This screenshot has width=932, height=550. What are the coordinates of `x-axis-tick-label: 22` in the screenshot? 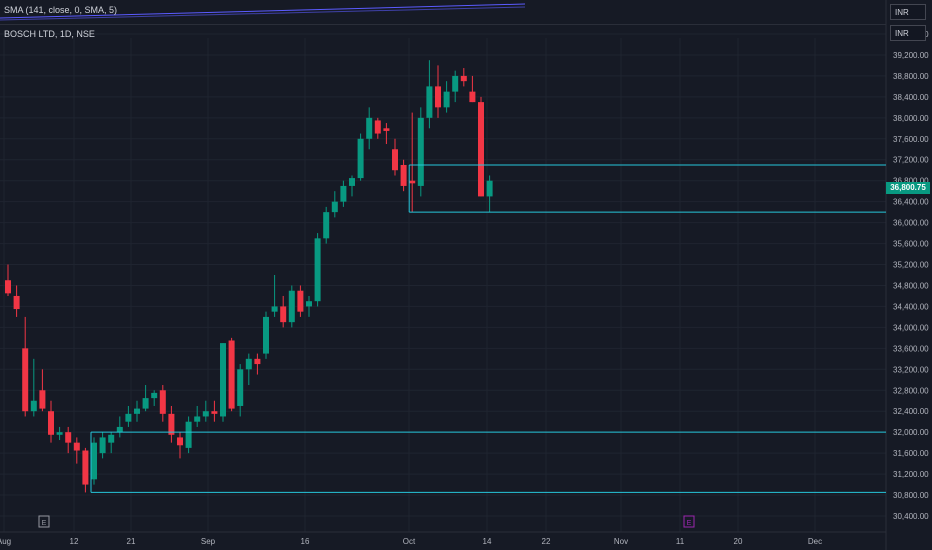 It's located at (546, 541).